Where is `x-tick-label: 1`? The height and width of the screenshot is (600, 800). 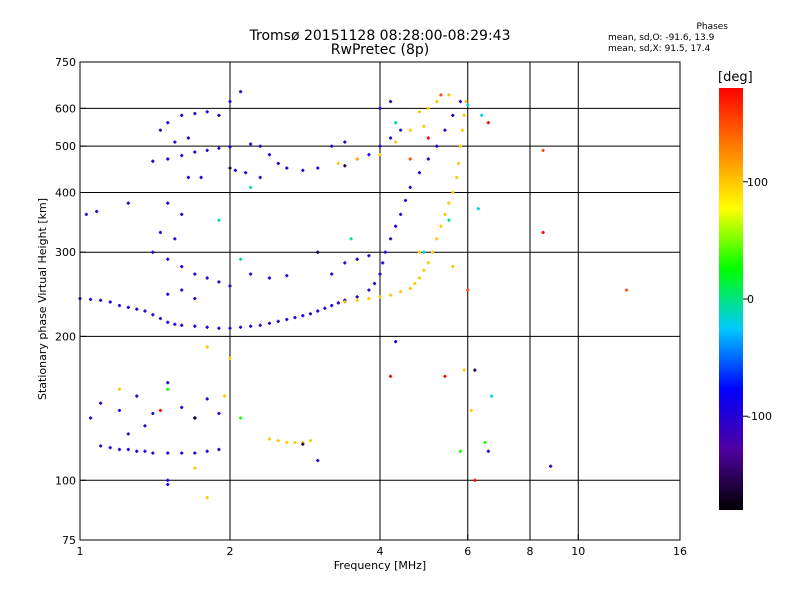
x-tick-label: 1 is located at coordinates (80, 551).